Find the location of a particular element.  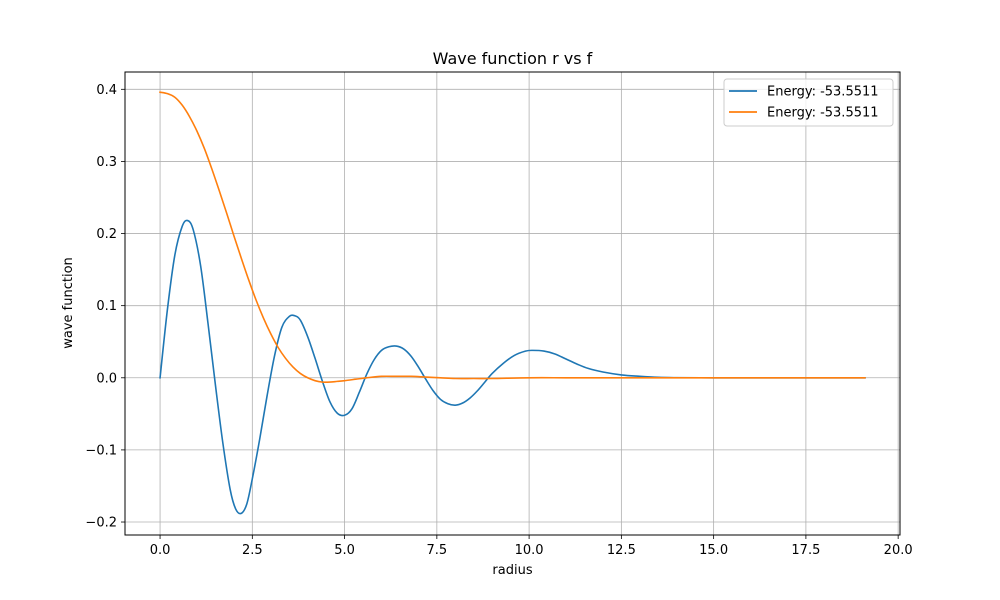

legend-label-2: Energy: -53.5511 is located at coordinates (823, 113).